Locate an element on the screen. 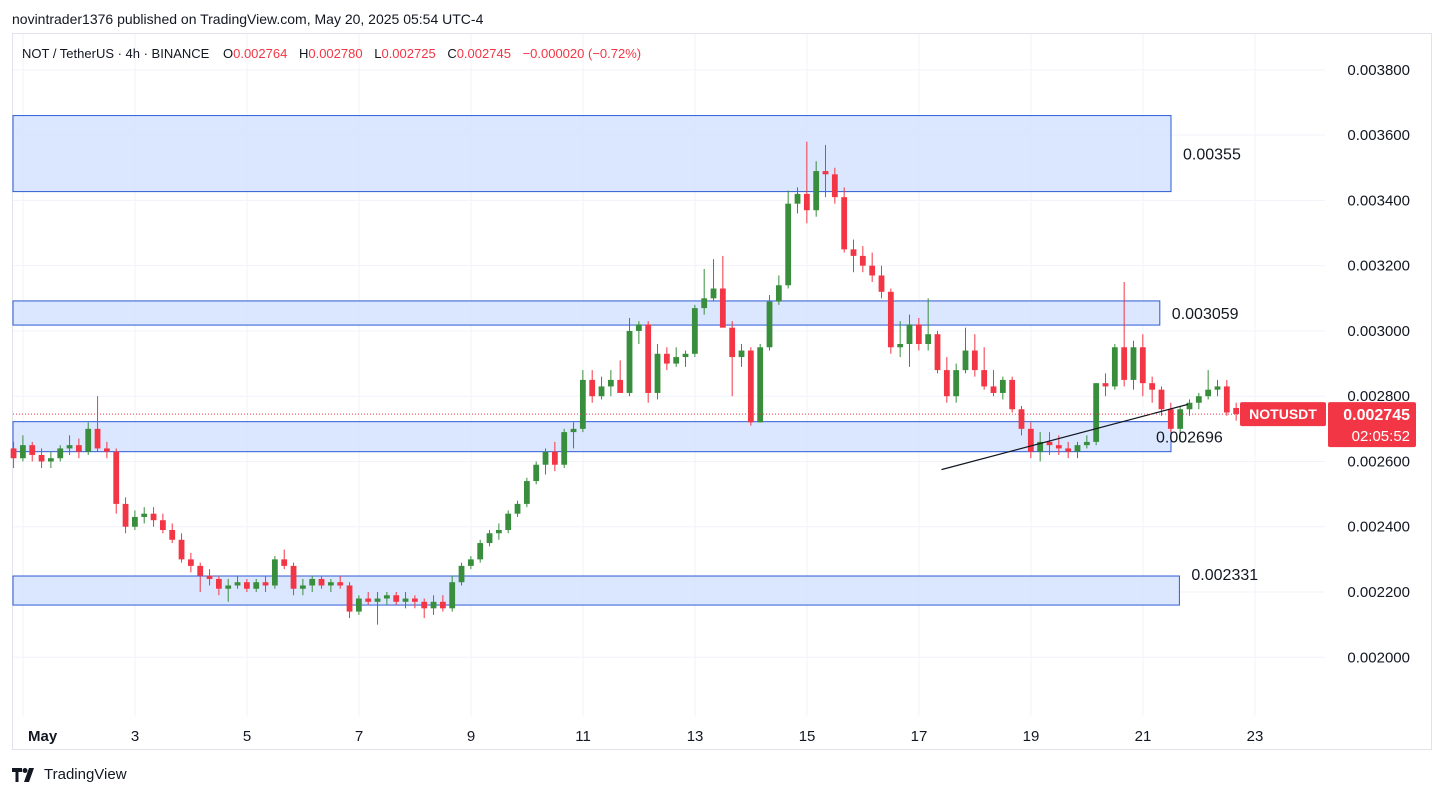 This screenshot has width=1445, height=799. legend-symbol: NOT / TetherUS · 4h · BINANCE is located at coordinates (116, 53).